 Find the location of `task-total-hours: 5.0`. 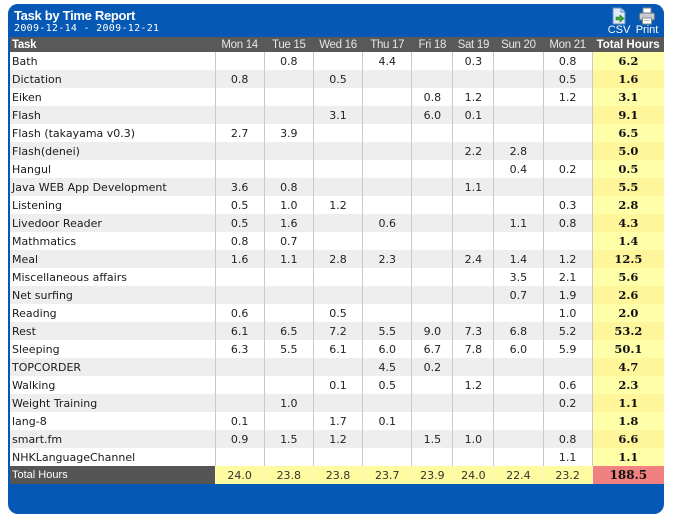

task-total-hours: 5.0 is located at coordinates (627, 151).